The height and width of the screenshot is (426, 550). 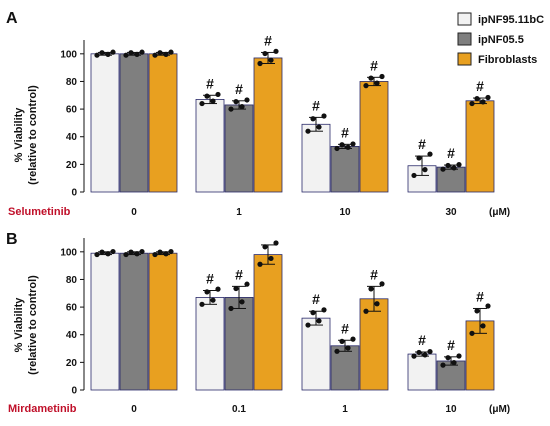 What do you see at coordinates (134, 409) in the screenshot?
I see `x-tick-label: 0` at bounding box center [134, 409].